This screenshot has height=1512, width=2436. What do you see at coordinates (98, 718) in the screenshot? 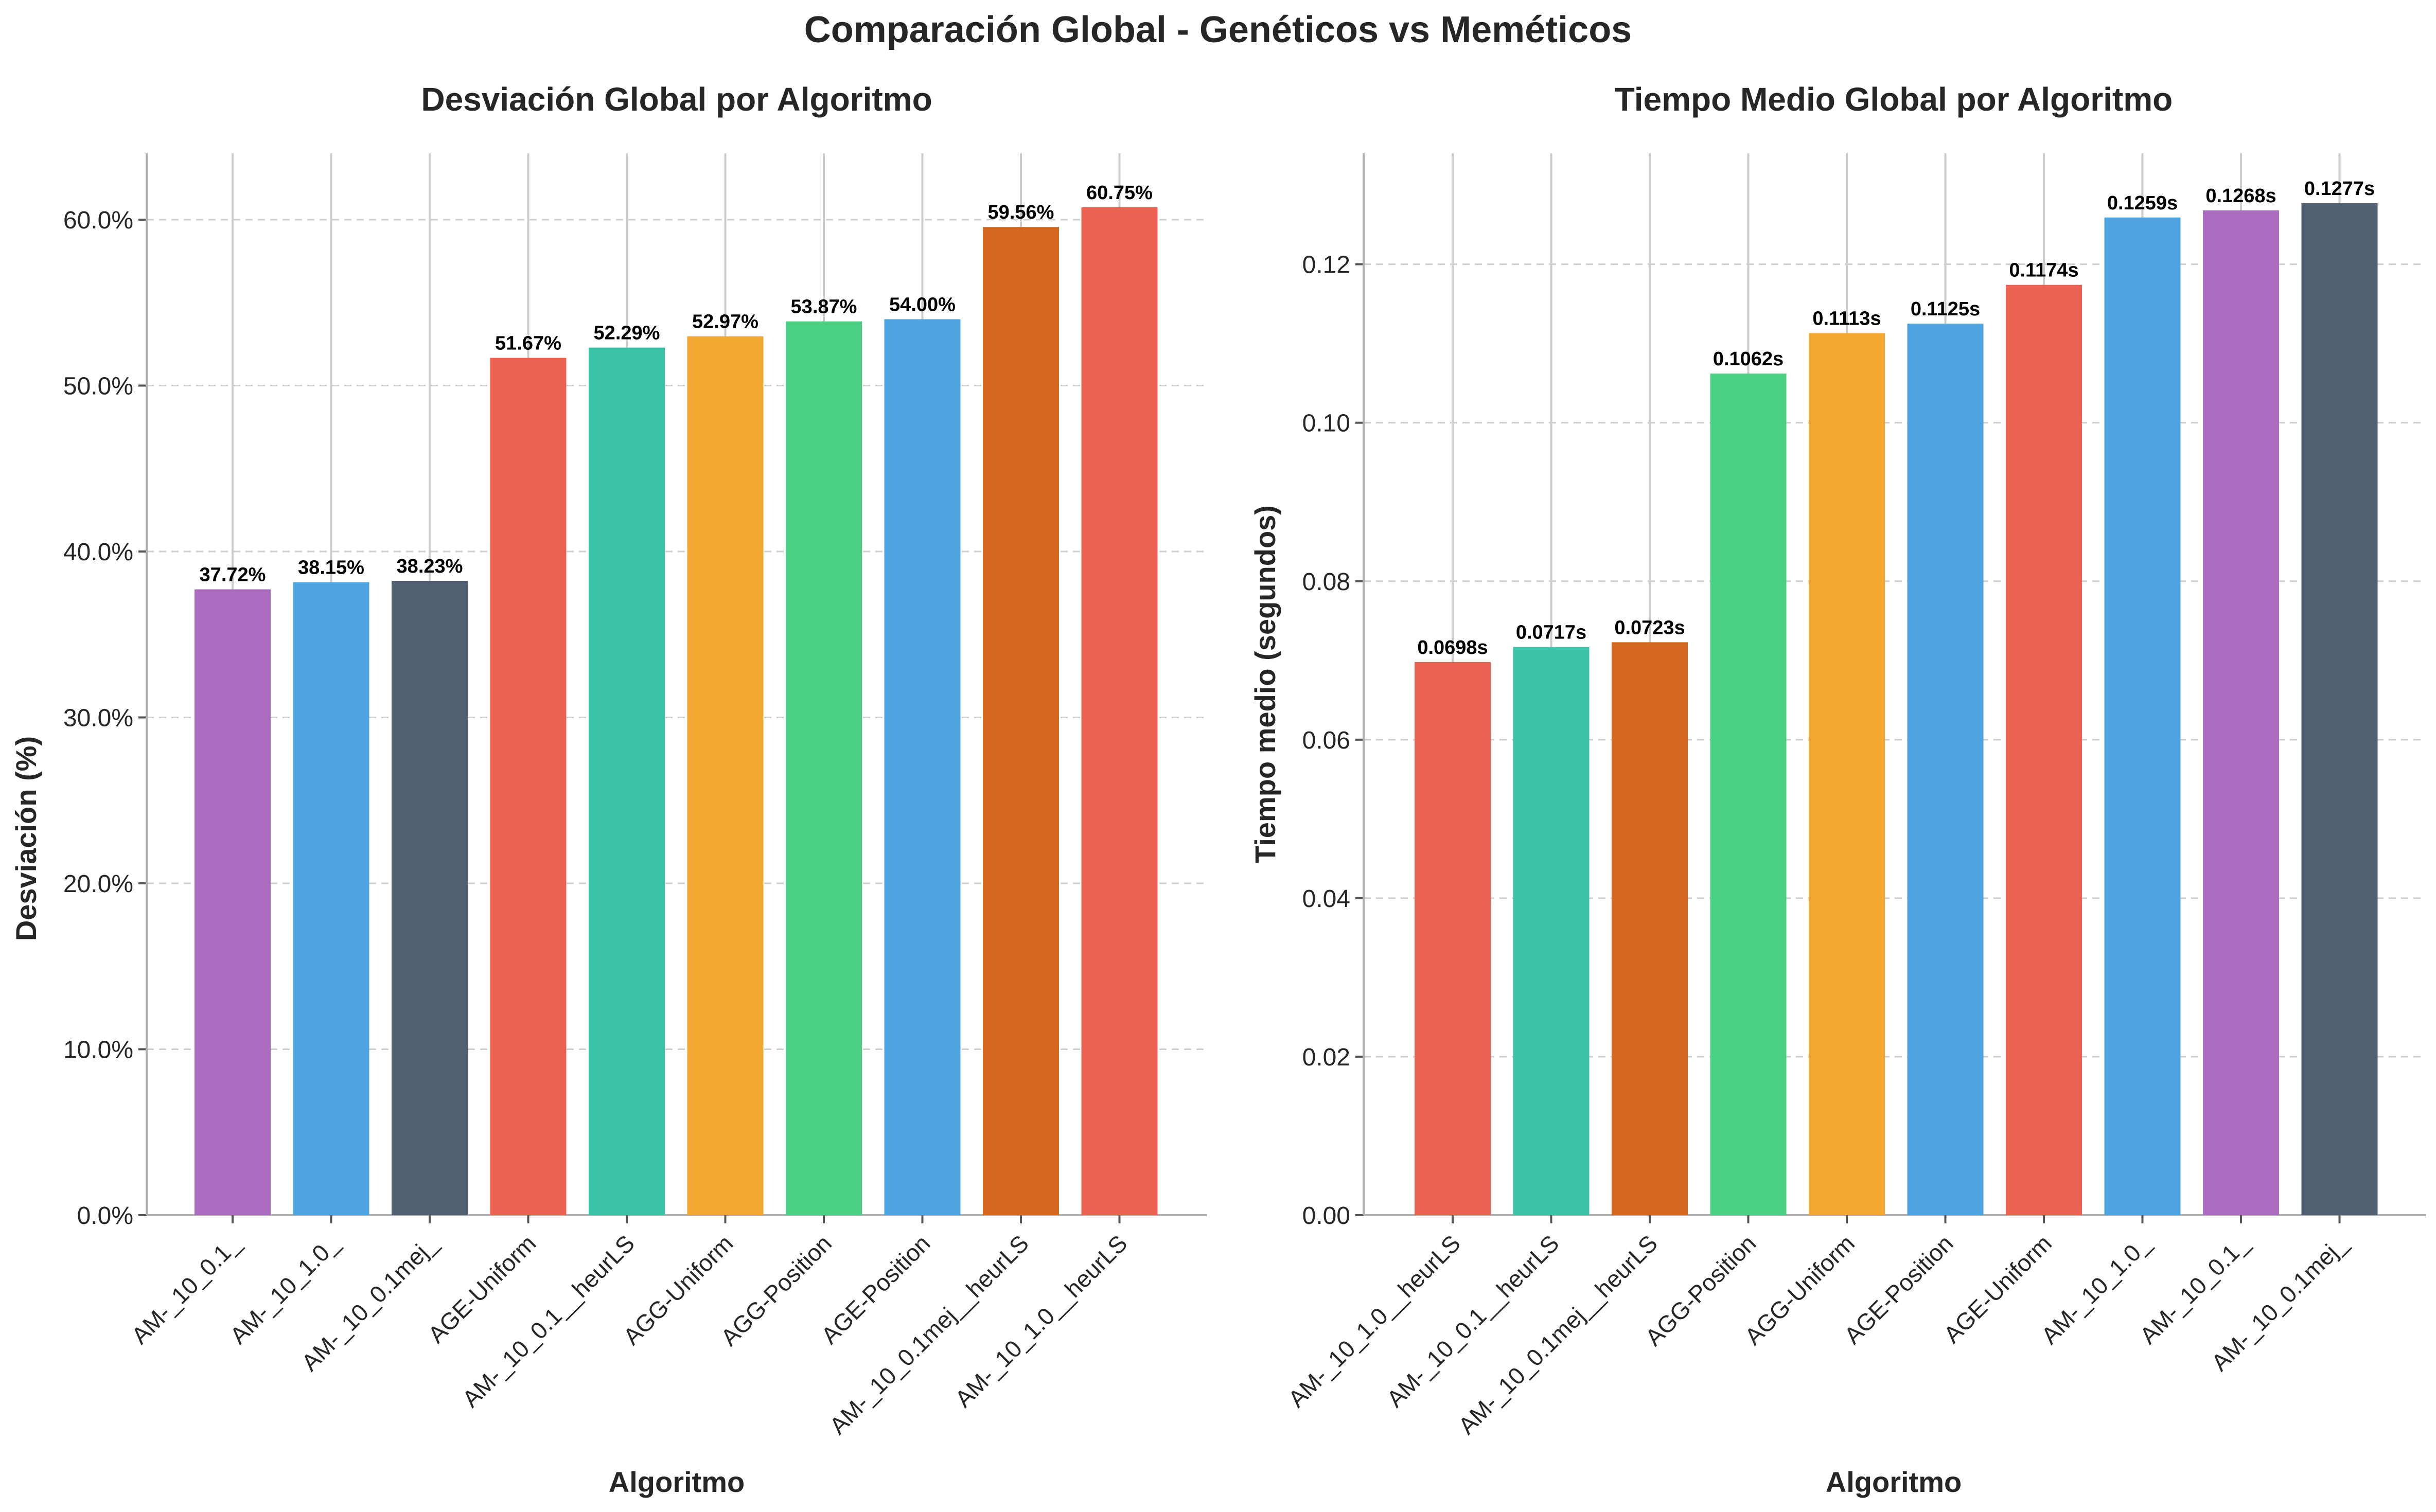
I see `y-tick-label: 30.0%` at bounding box center [98, 718].